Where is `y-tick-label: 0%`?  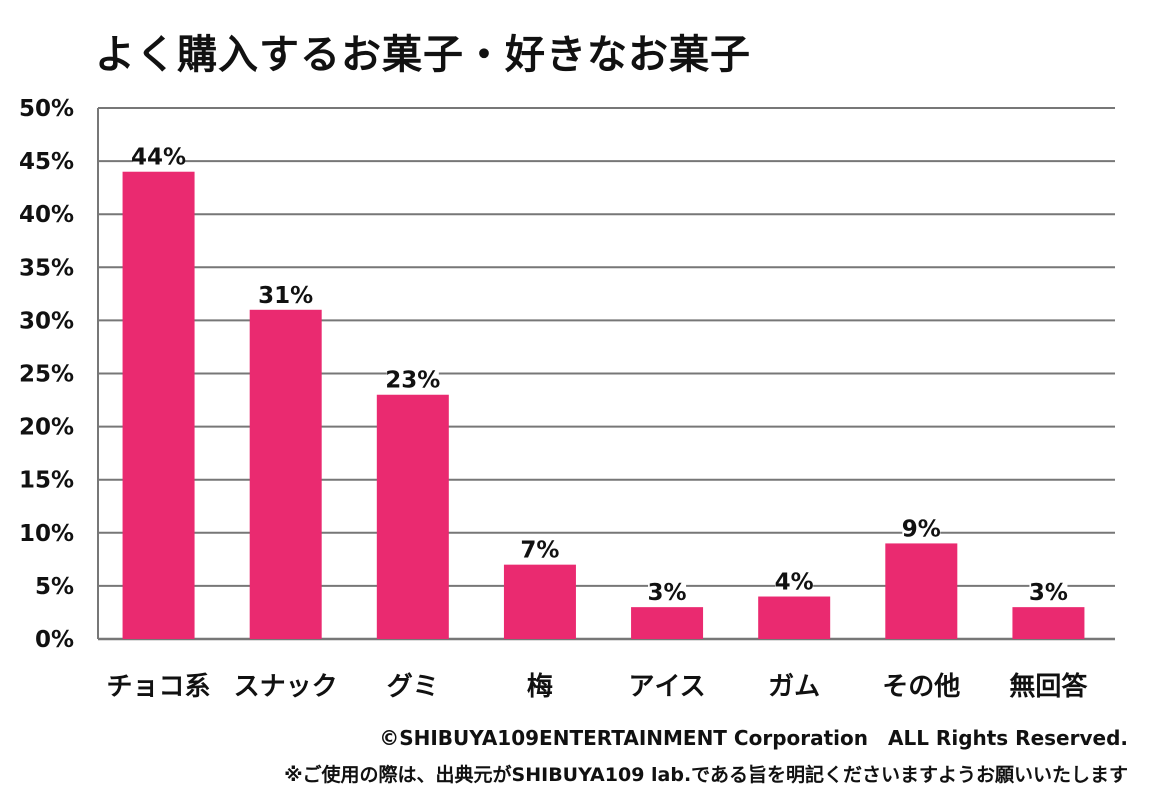
y-tick-label: 0% is located at coordinates (54, 640).